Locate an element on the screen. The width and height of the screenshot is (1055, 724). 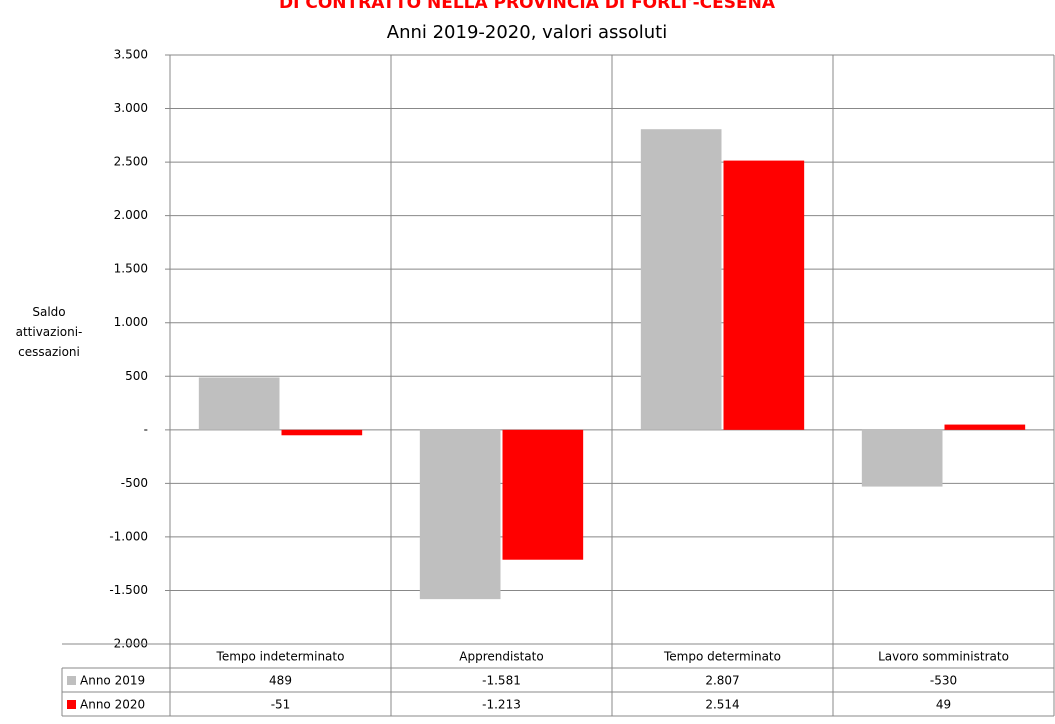
y-axis-label: Saldo attivazioni-cessazioni is located at coordinates (49, 332).